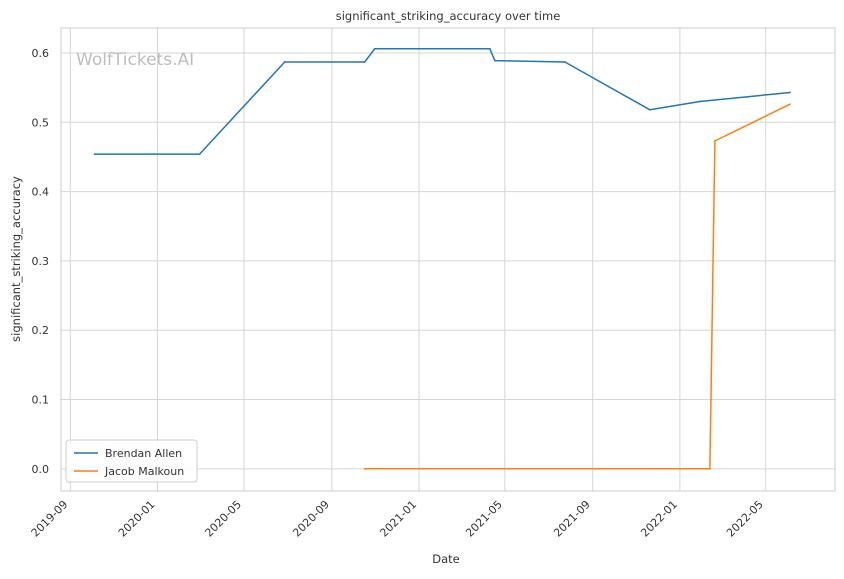  What do you see at coordinates (398, 519) in the screenshot?
I see `x-tick-label-4: 2021-01` at bounding box center [398, 519].